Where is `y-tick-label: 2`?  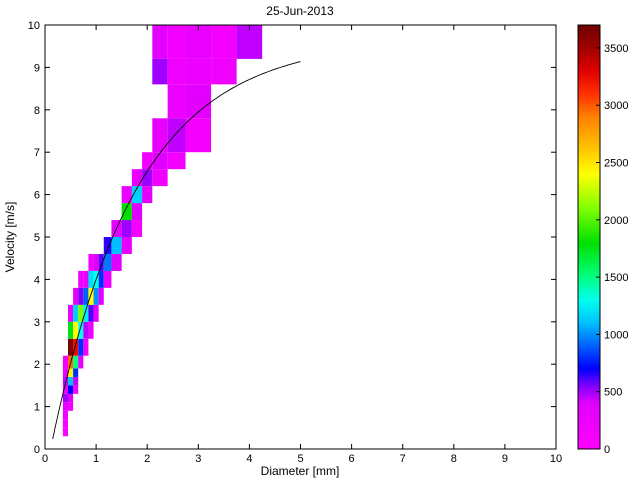 y-tick-label: 2 is located at coordinates (37, 365).